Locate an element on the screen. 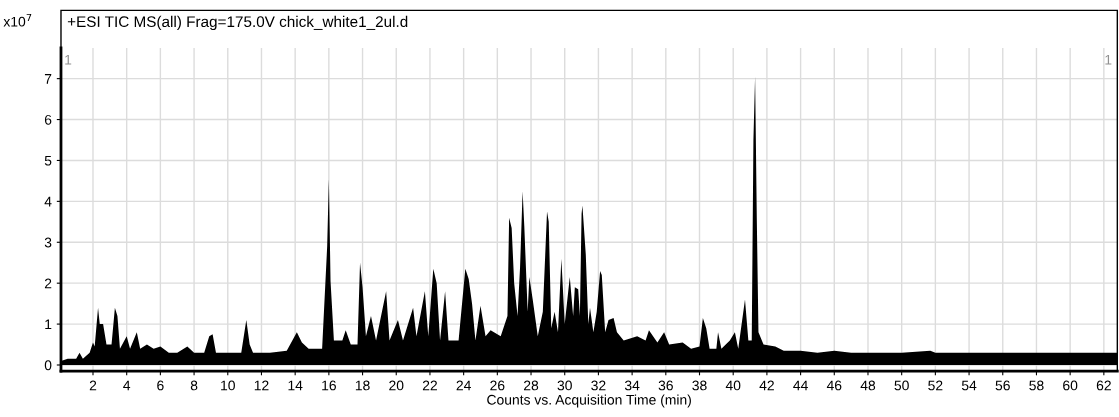  x-tick-label: 38 is located at coordinates (699, 385).